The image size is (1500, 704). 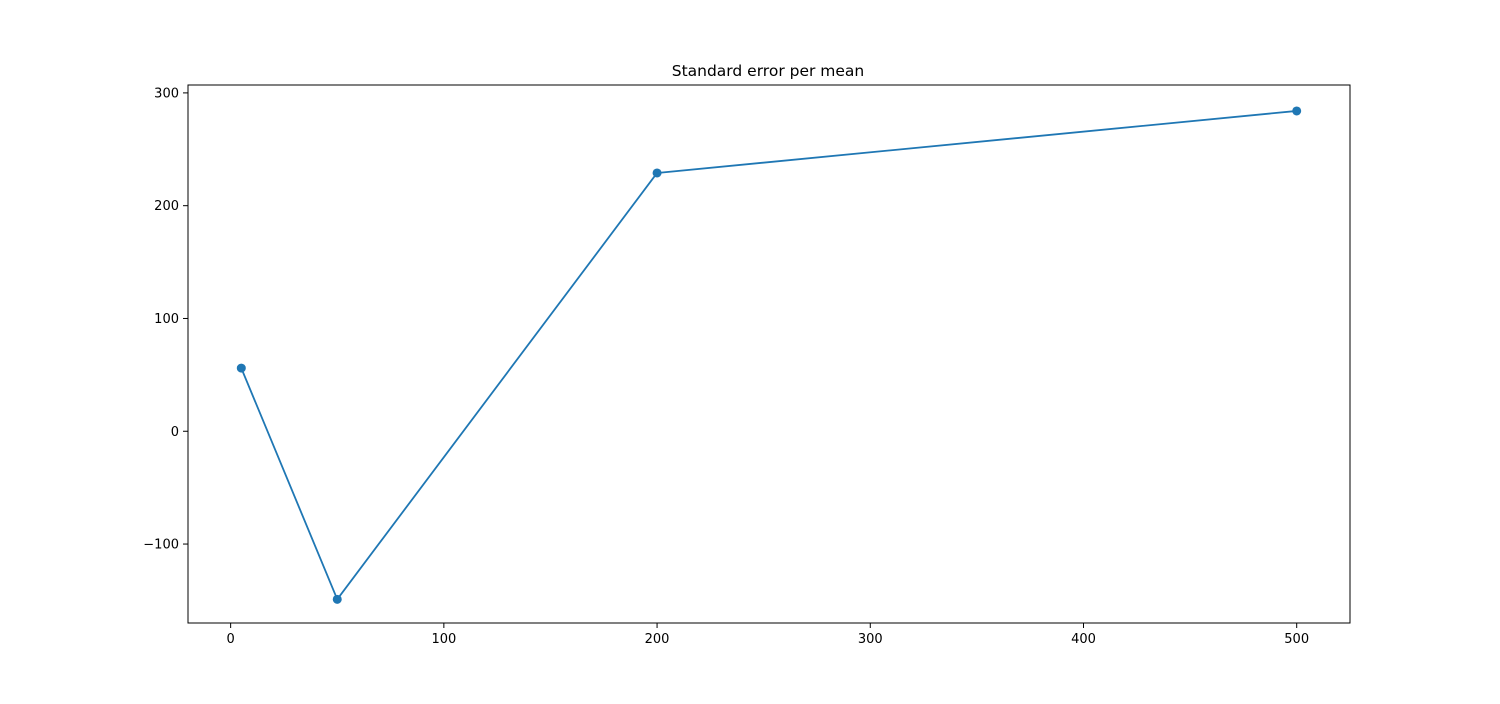 I want to click on y-tick-label: 200, so click(x=166, y=206).